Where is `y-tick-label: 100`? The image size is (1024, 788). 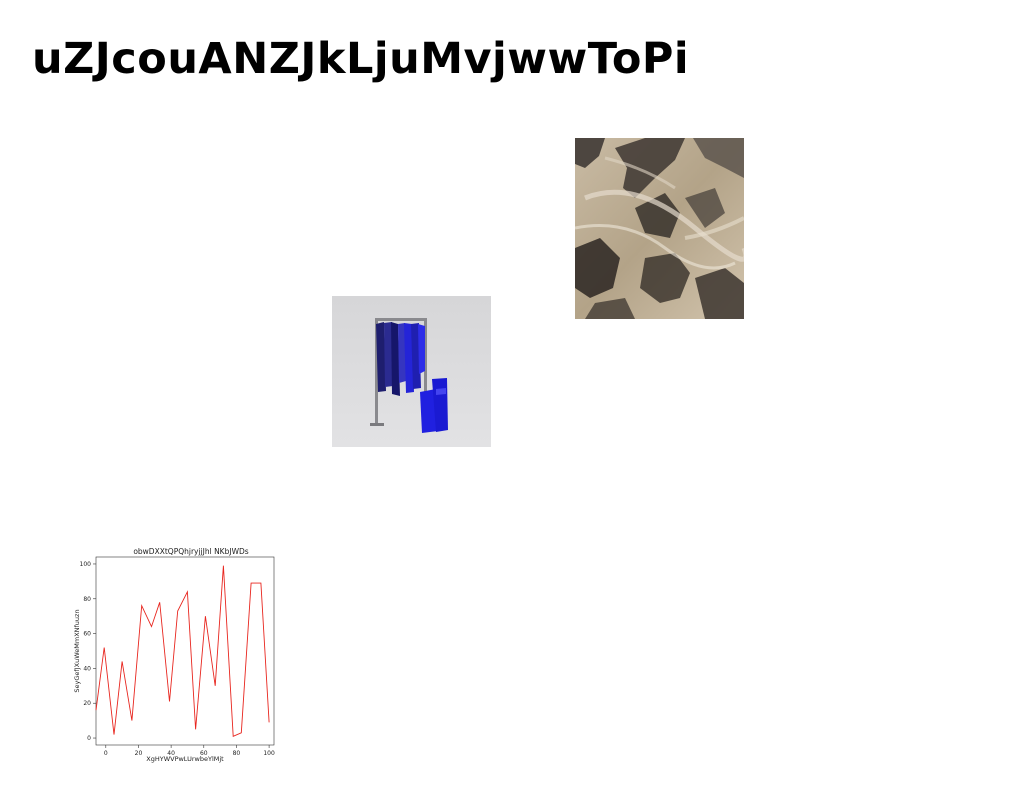
y-tick-label: 100 is located at coordinates (86, 564).